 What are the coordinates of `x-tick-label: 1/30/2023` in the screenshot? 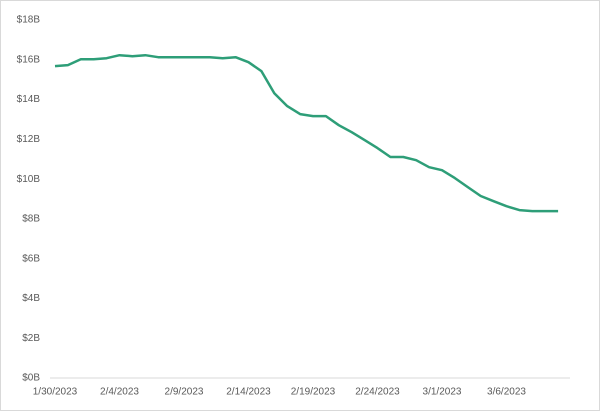 It's located at (55, 392).